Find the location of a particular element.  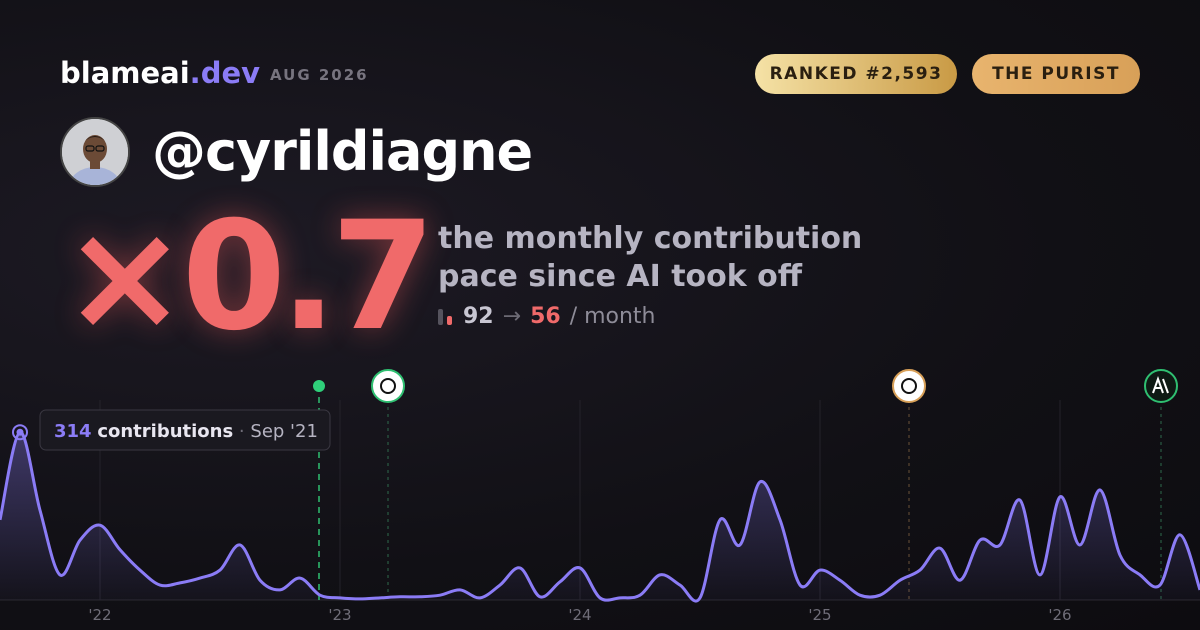

highlight-point is located at coordinates (20, 432).